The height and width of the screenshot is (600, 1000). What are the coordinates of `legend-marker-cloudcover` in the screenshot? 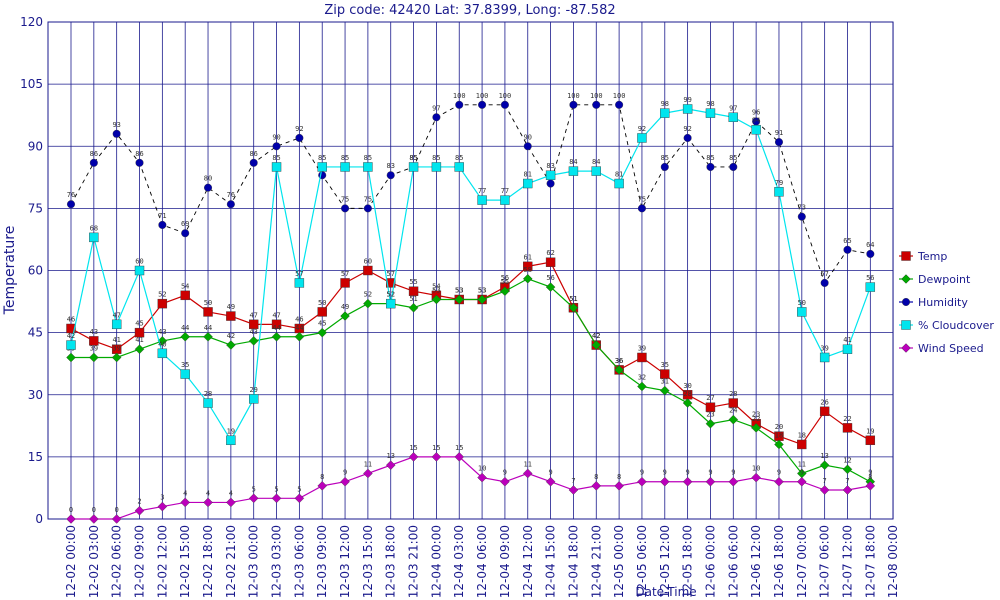 It's located at (906, 325).